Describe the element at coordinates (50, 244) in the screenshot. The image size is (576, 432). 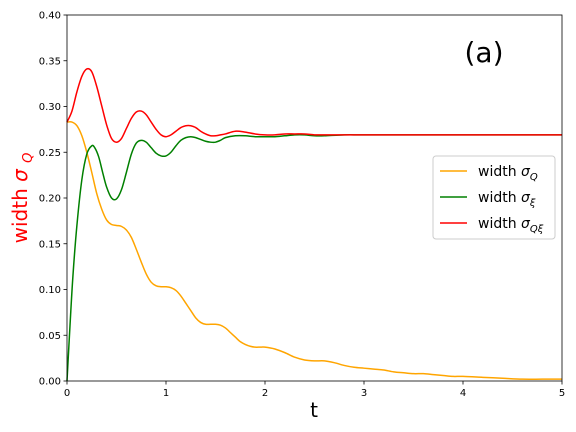
I see `y-tick-label: 0.15` at that location.